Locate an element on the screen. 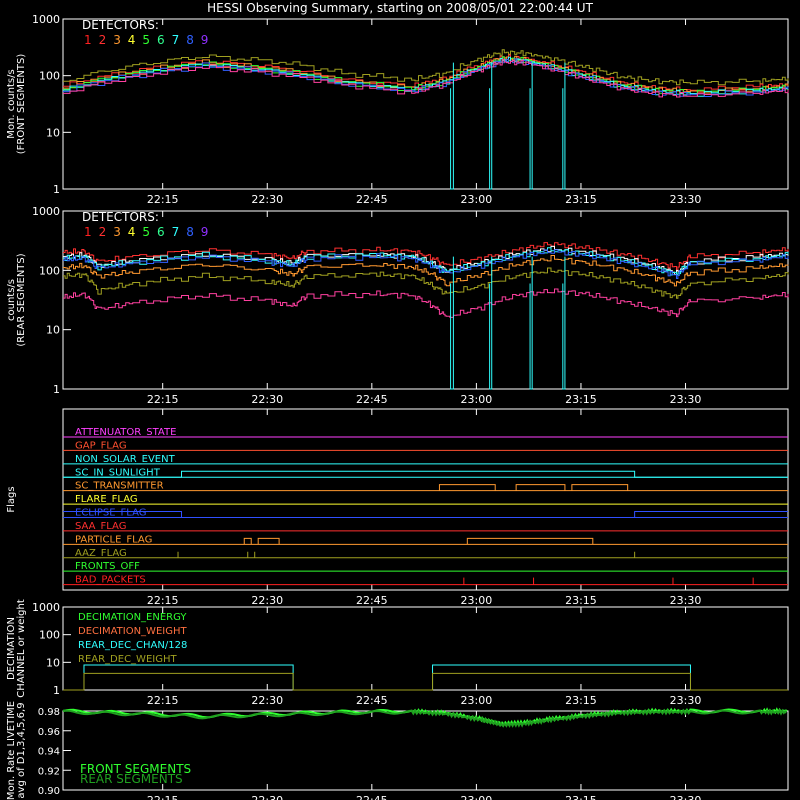 This screenshot has height=800, width=800. flags-xtick-label: 23:00 is located at coordinates (477, 600).